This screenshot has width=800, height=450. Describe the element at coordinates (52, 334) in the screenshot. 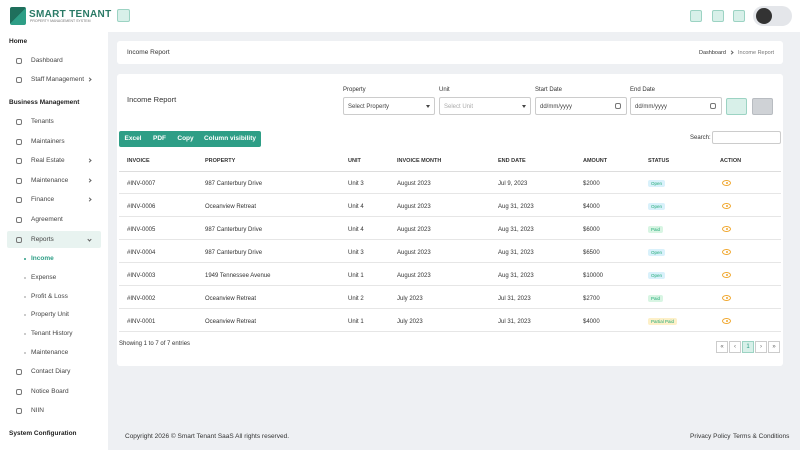

I see `submenu-item: Tenant History` at that location.